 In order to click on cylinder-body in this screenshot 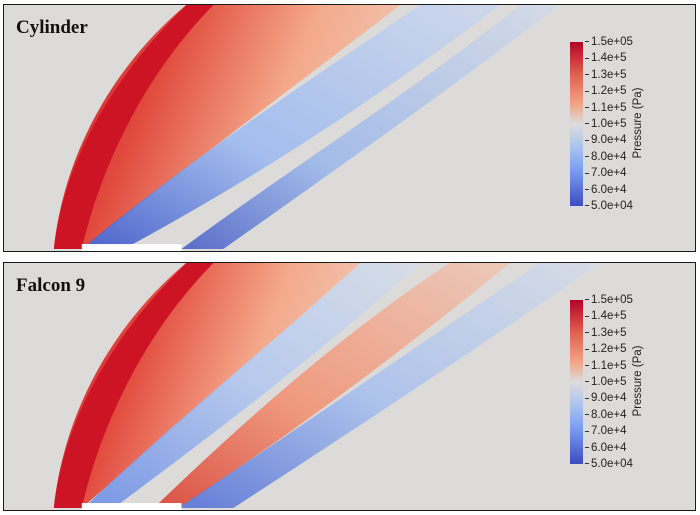, I will do `click(131, 247)`.